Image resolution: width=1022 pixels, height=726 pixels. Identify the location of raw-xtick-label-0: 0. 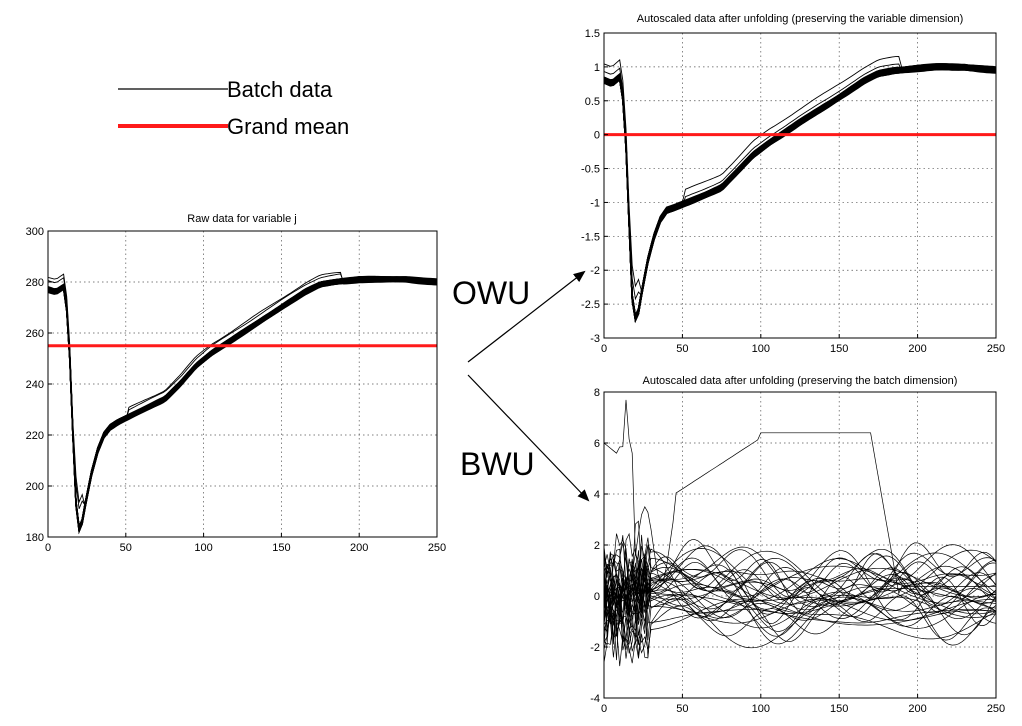
(48, 548).